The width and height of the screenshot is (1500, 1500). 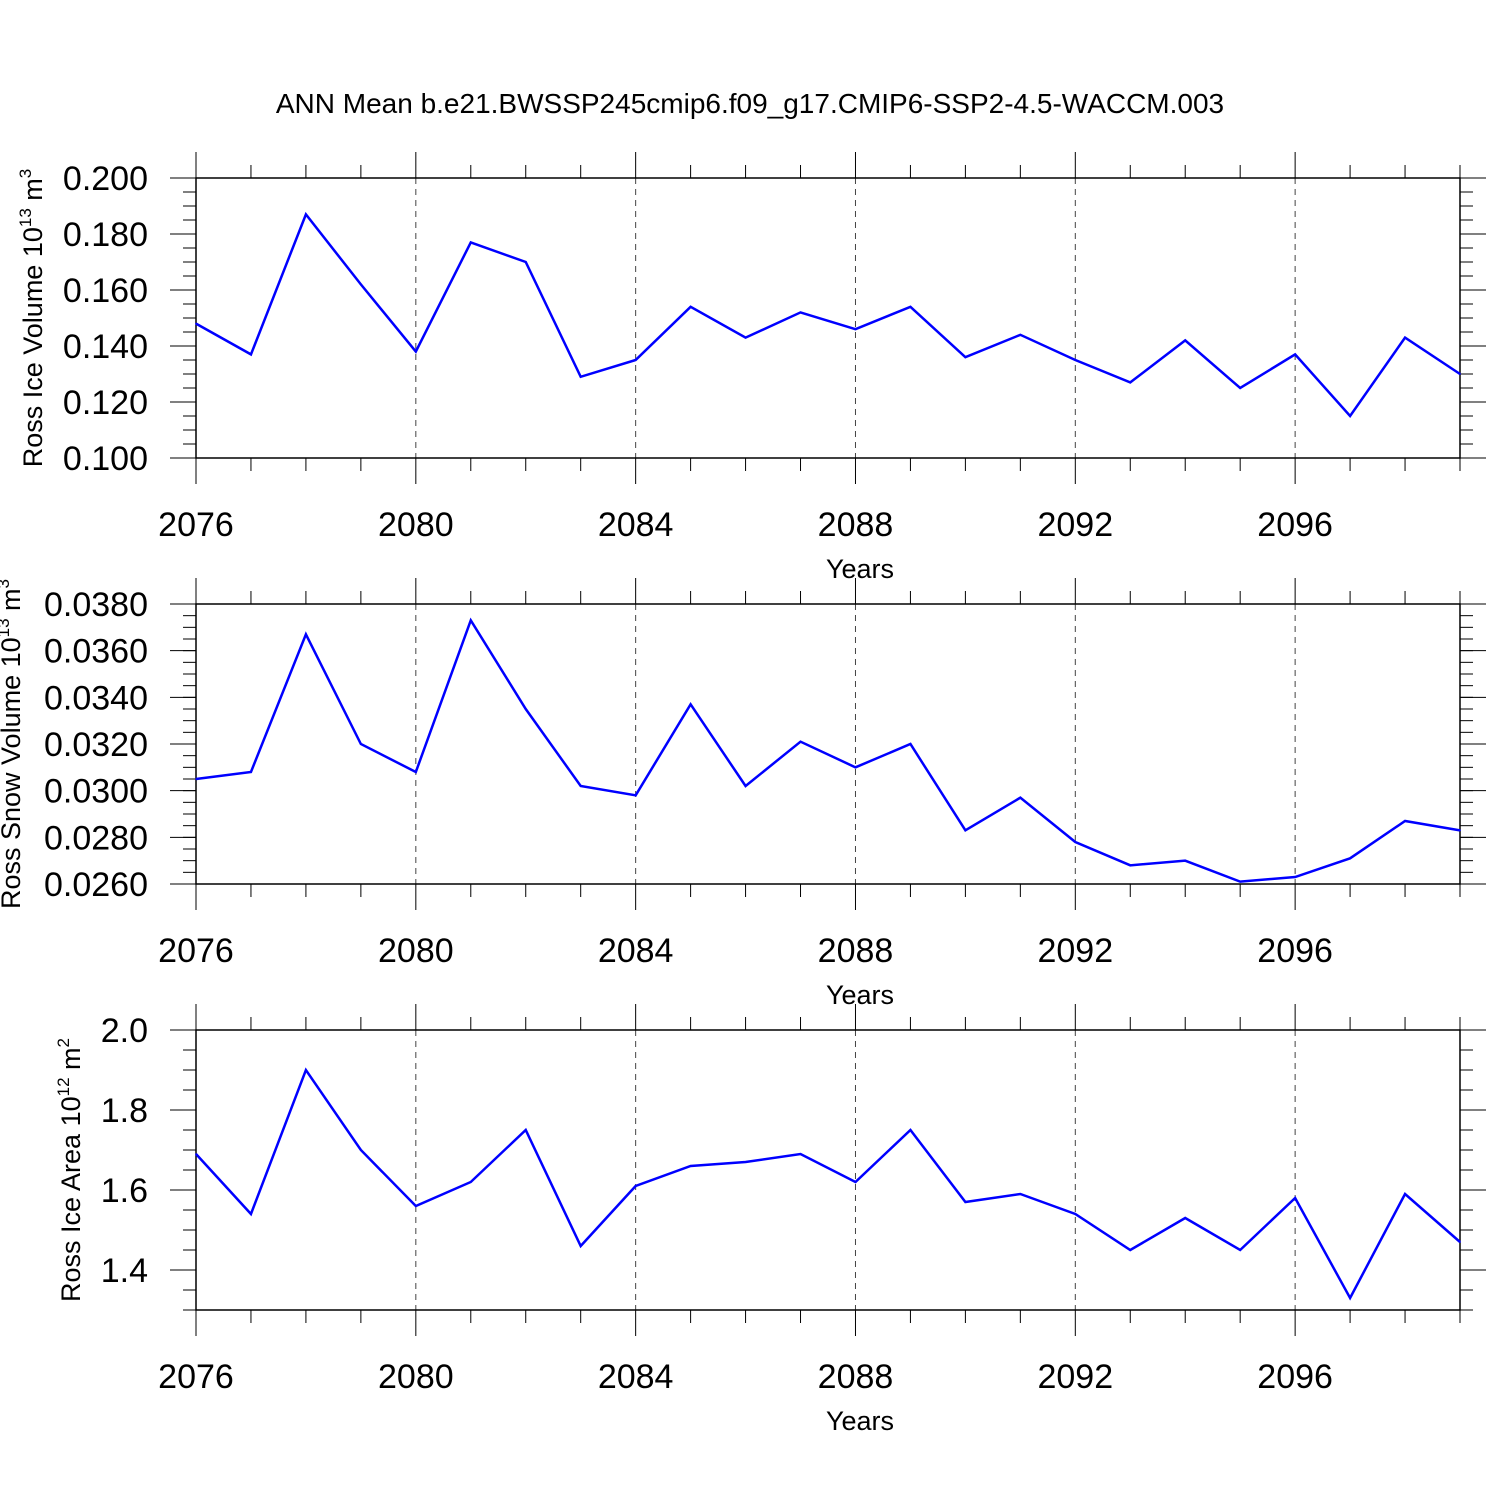 What do you see at coordinates (96, 792) in the screenshot?
I see `y-tick-label: 0.0300` at bounding box center [96, 792].